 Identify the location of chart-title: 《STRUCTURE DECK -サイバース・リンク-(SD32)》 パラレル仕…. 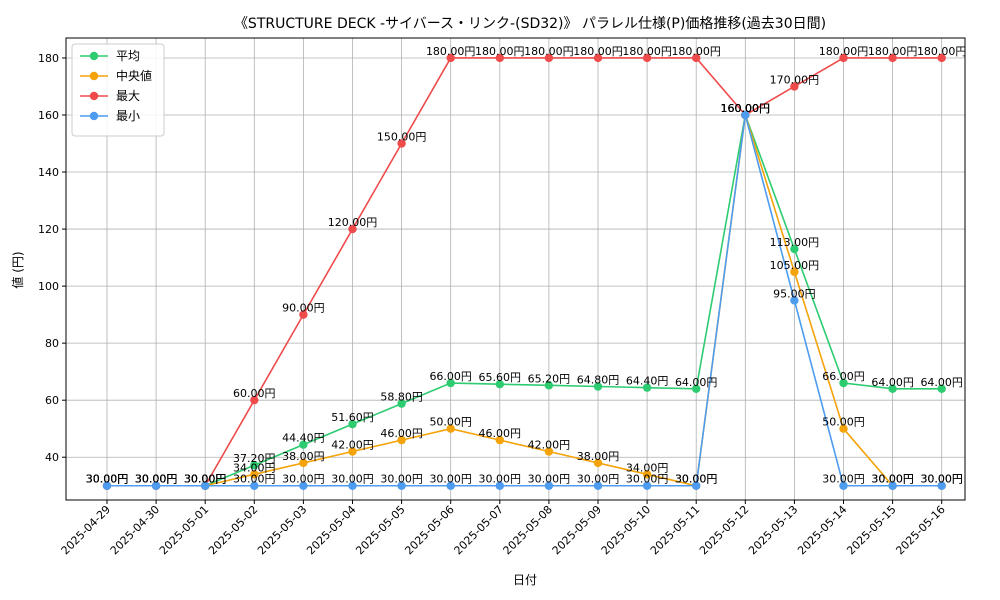
(530, 24).